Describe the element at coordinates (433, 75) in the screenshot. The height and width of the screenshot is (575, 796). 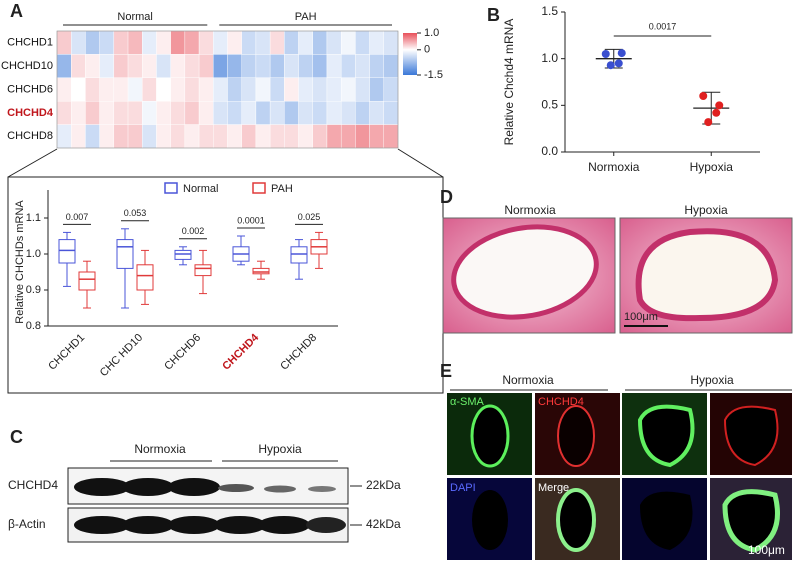
I see `colorbar-label: -1.5` at that location.